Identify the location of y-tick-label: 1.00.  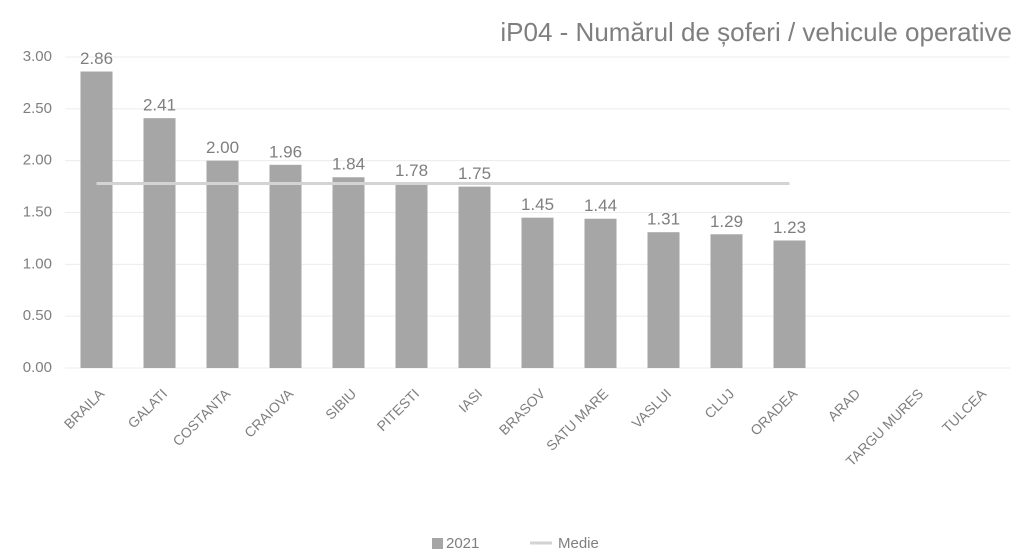
(37, 263).